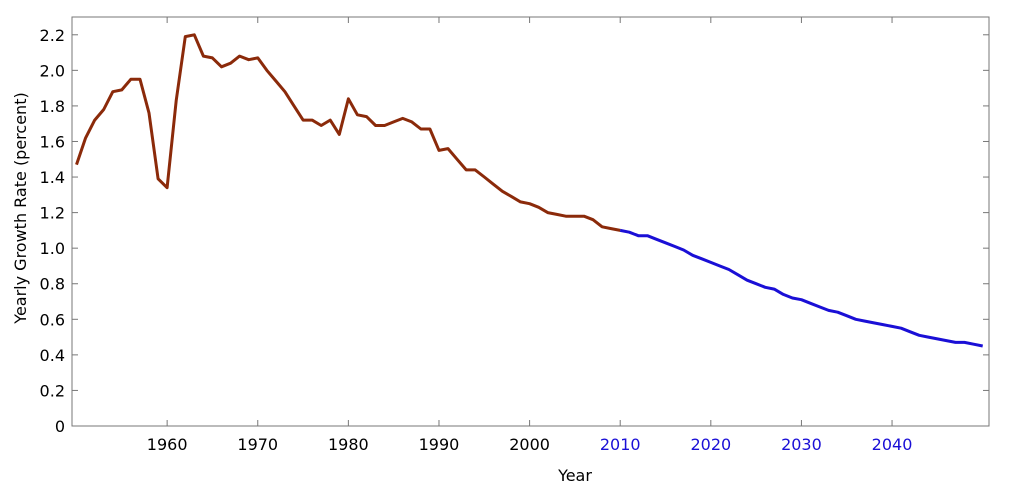  Describe the element at coordinates (52, 70) in the screenshot. I see `y-tick-label: 2.0` at that location.